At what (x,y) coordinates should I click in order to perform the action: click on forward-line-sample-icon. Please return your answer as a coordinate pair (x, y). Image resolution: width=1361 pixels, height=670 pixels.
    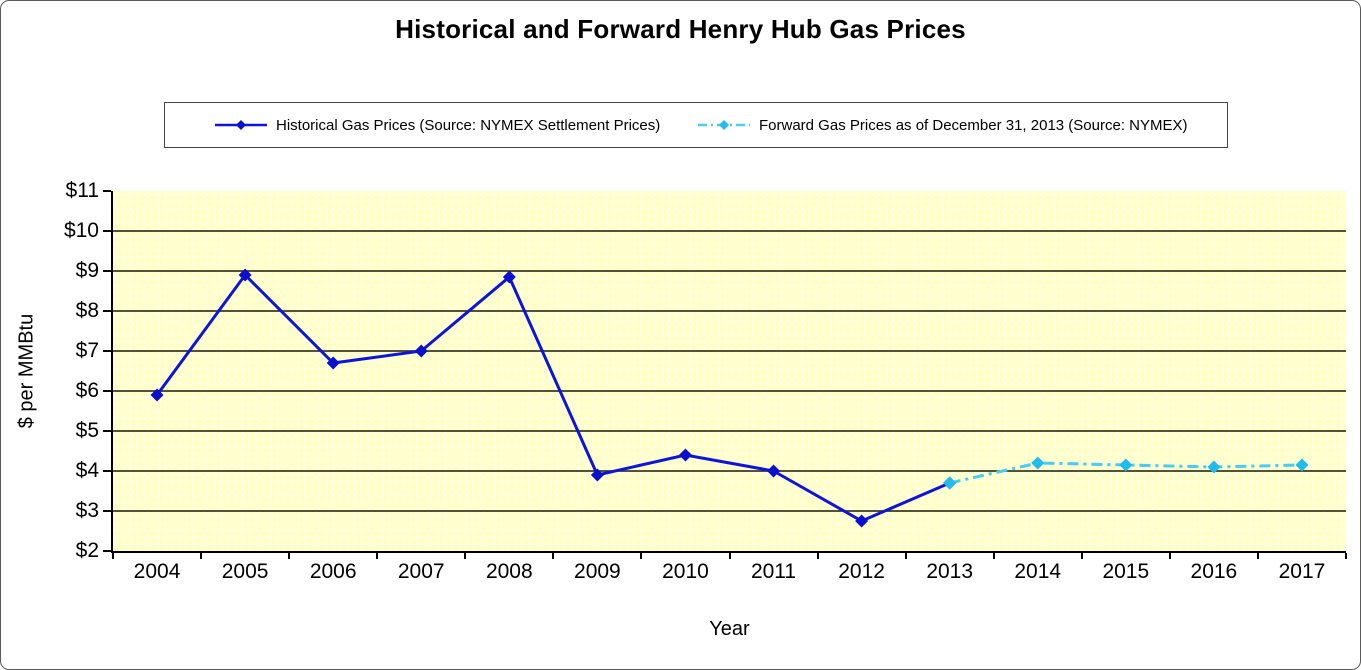
    Looking at the image, I should click on (724, 125).